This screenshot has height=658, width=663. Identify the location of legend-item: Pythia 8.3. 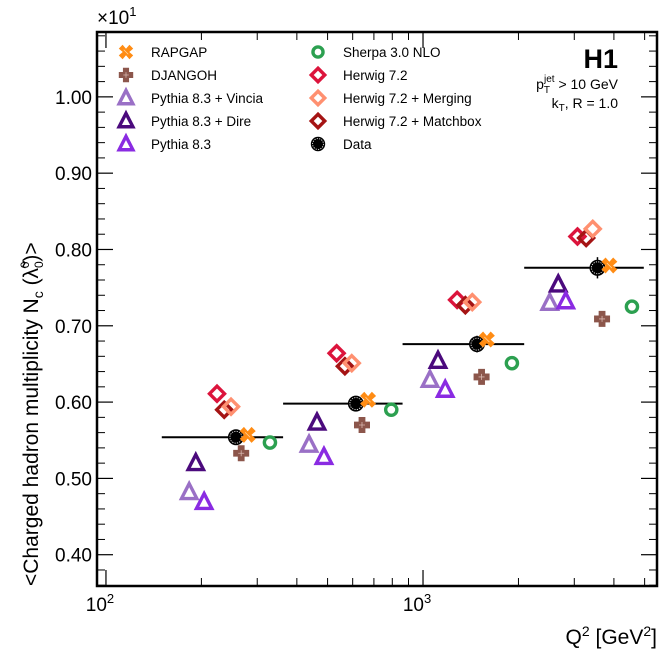
(163, 142).